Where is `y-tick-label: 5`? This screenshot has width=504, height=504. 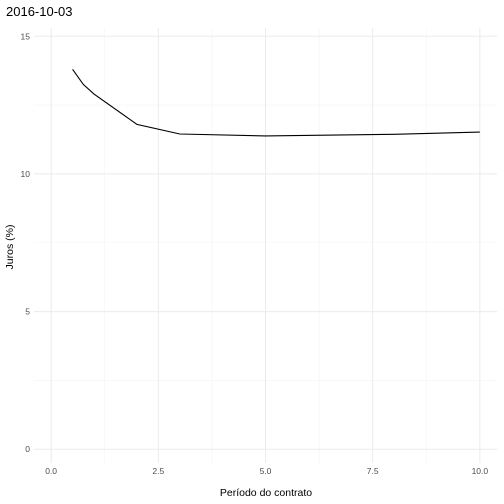
y-tick-label: 5 is located at coordinates (27, 312).